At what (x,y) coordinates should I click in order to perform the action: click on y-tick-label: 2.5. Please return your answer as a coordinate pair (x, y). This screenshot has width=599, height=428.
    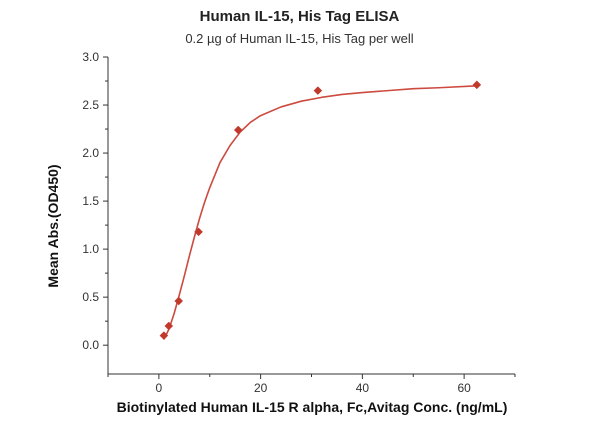
    Looking at the image, I should click on (90, 105).